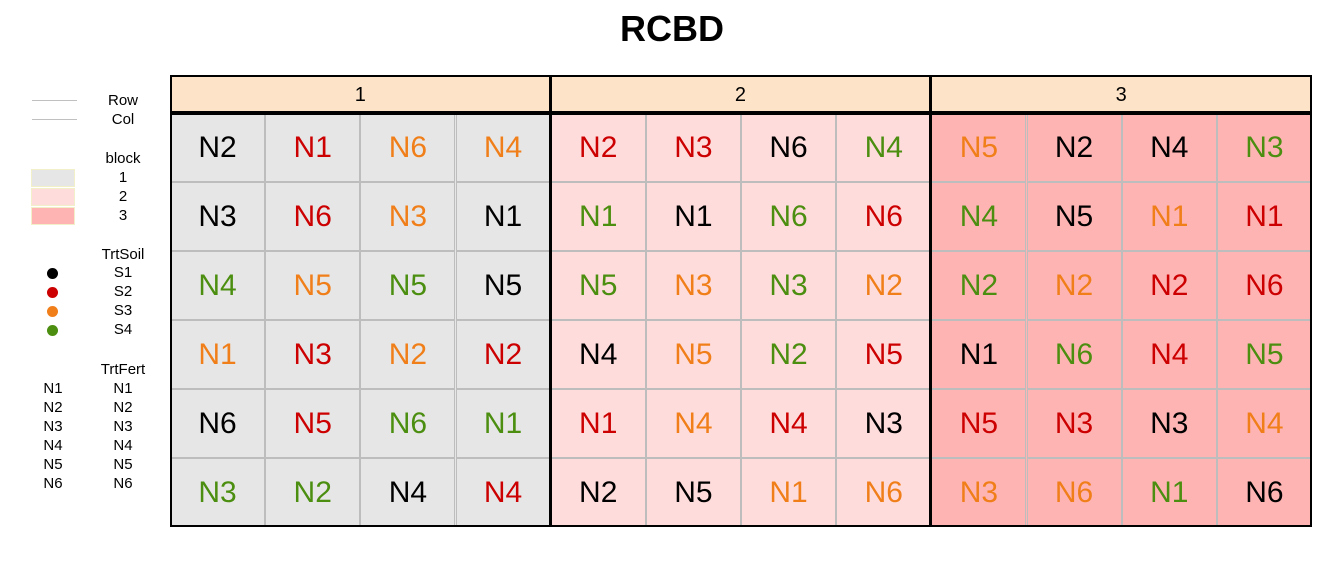 The width and height of the screenshot is (1344, 576). What do you see at coordinates (53, 483) in the screenshot?
I see `legend-fert-key-n6: N6` at bounding box center [53, 483].